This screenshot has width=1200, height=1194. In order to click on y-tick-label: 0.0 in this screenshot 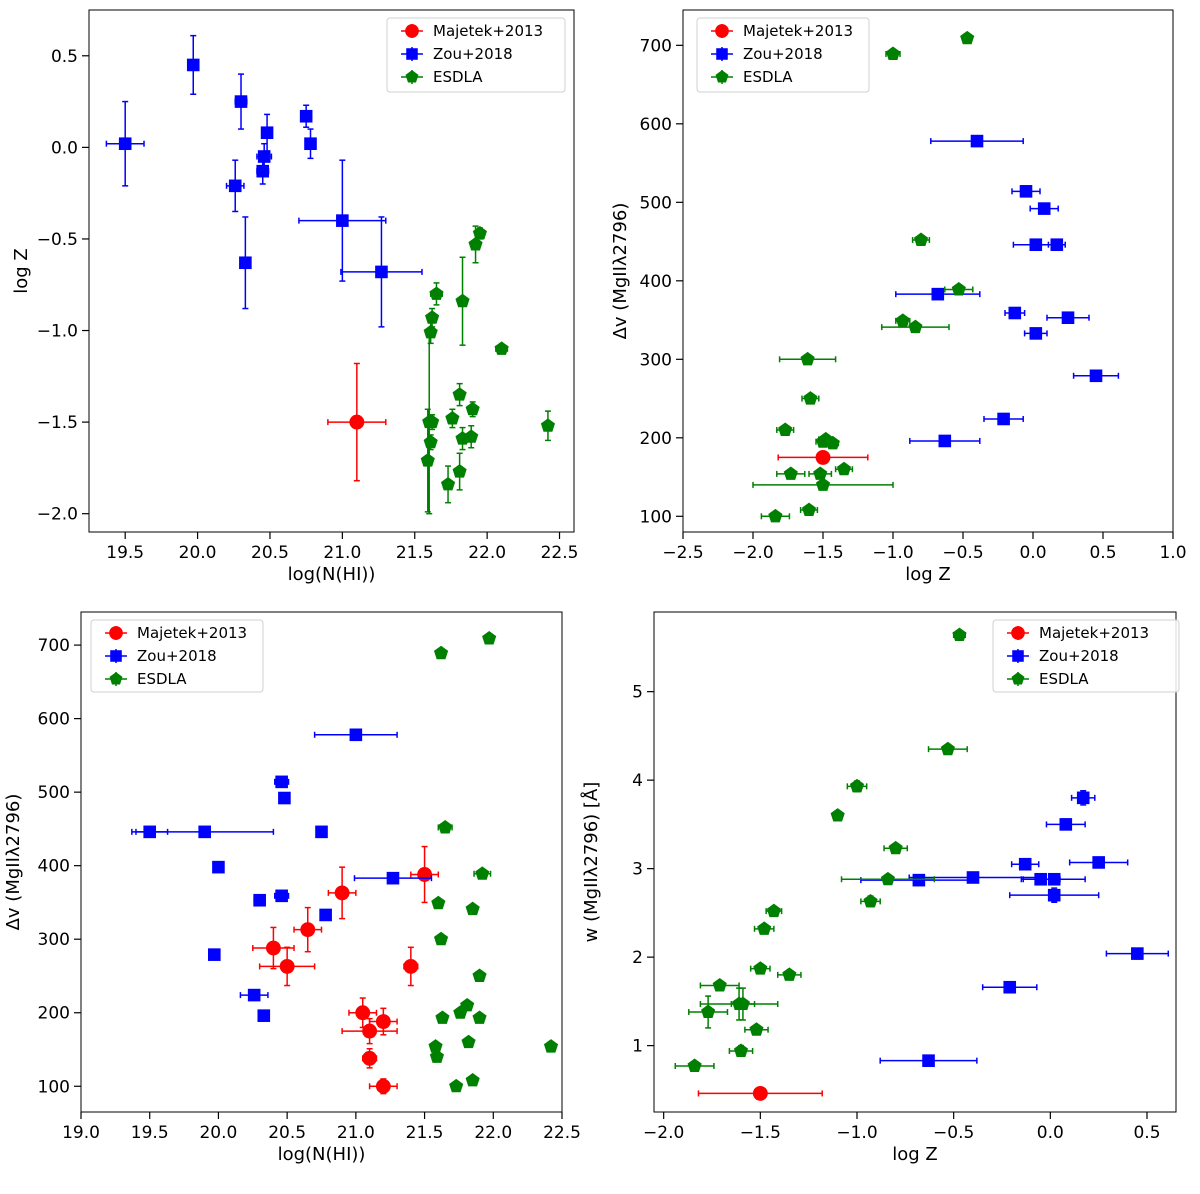, I will do `click(64, 148)`.